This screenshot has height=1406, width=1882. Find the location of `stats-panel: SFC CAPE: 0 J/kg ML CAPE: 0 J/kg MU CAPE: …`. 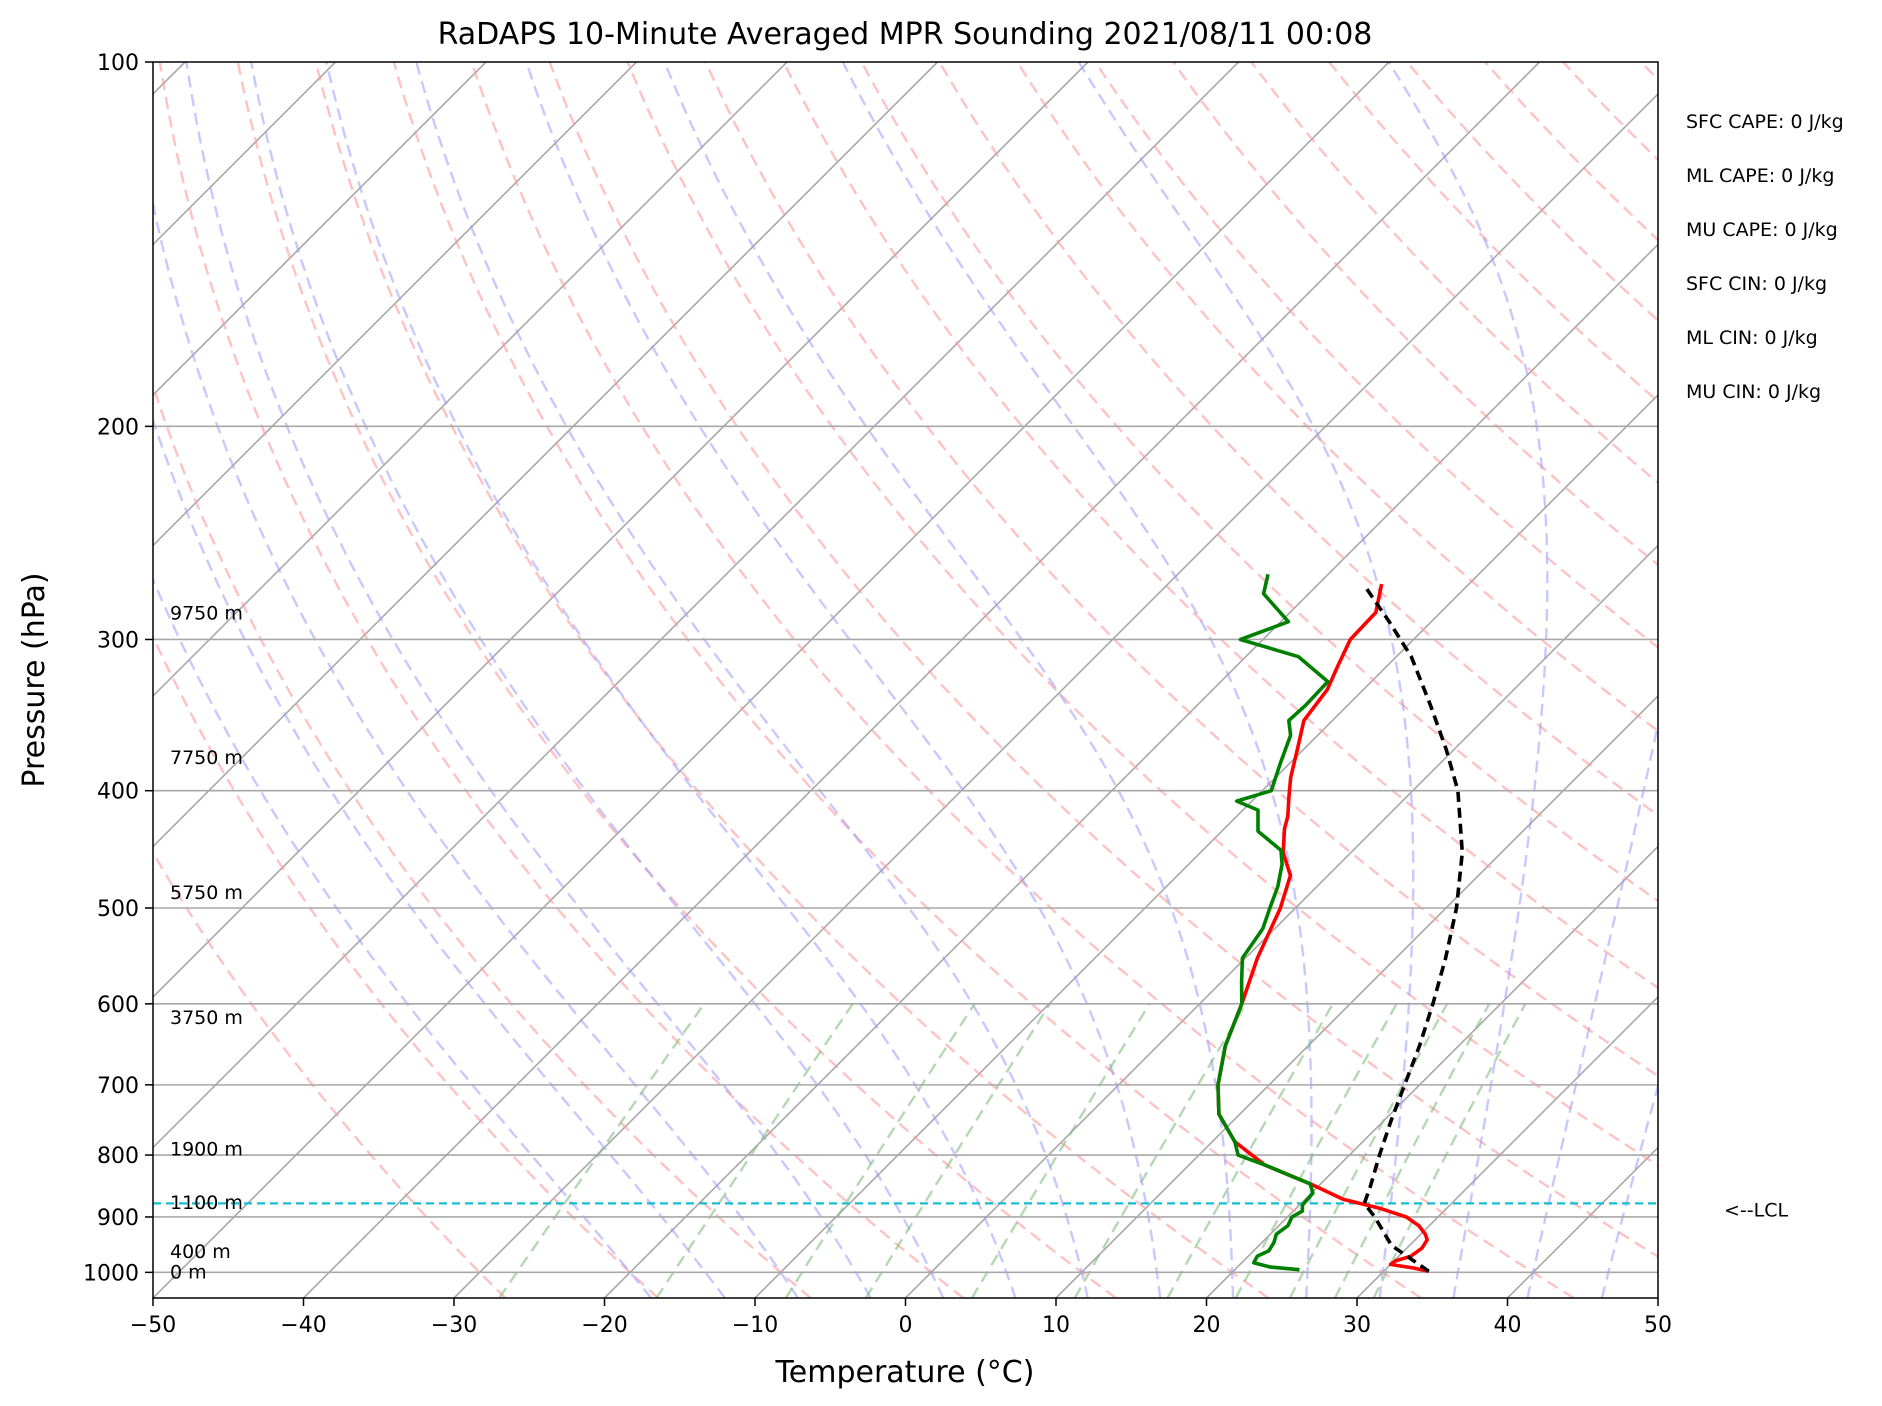

stats-panel: SFC CAPE: 0 J/kg ML CAPE: 0 J/kg MU CAPE: … is located at coordinates (1765, 257).